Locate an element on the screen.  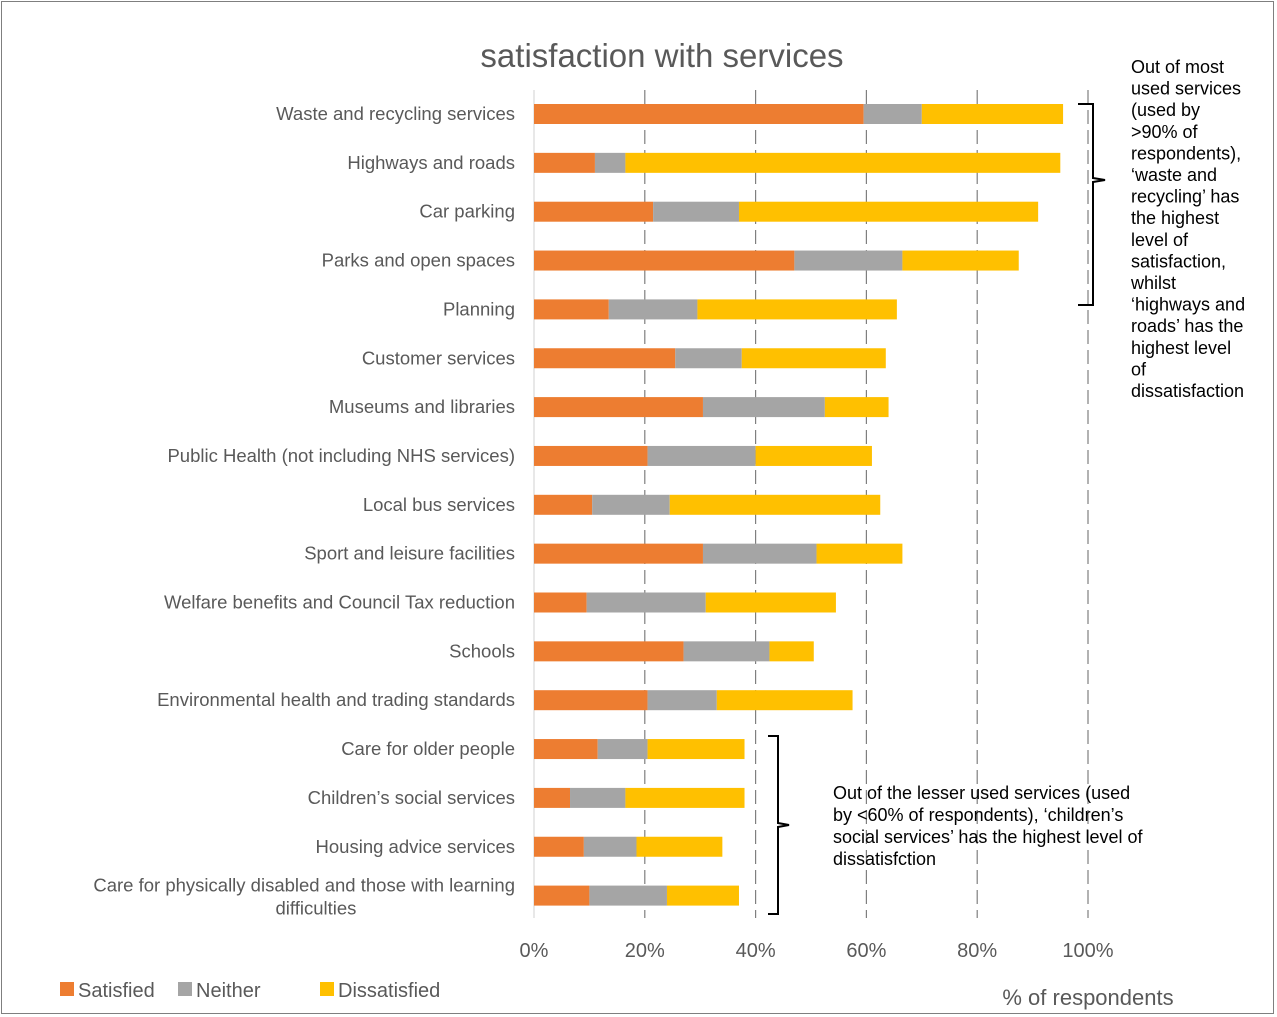
category-label: Highways and roads is located at coordinates (431, 162).